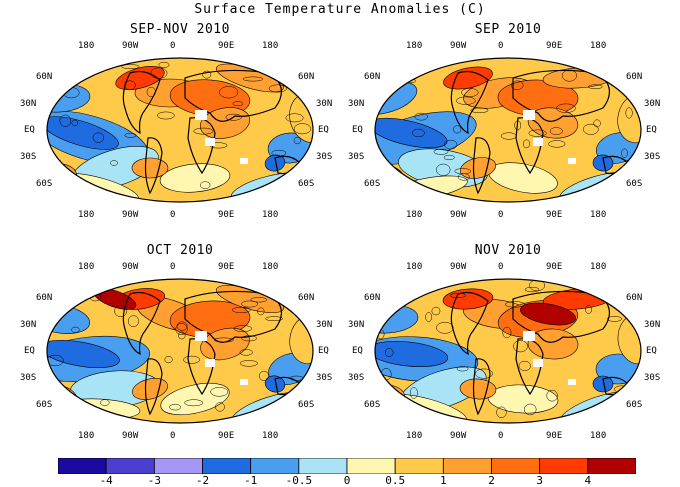 The height and width of the screenshot is (487, 680). Describe the element at coordinates (443, 480) in the screenshot. I see `colorbar-tick-label: 1` at that location.